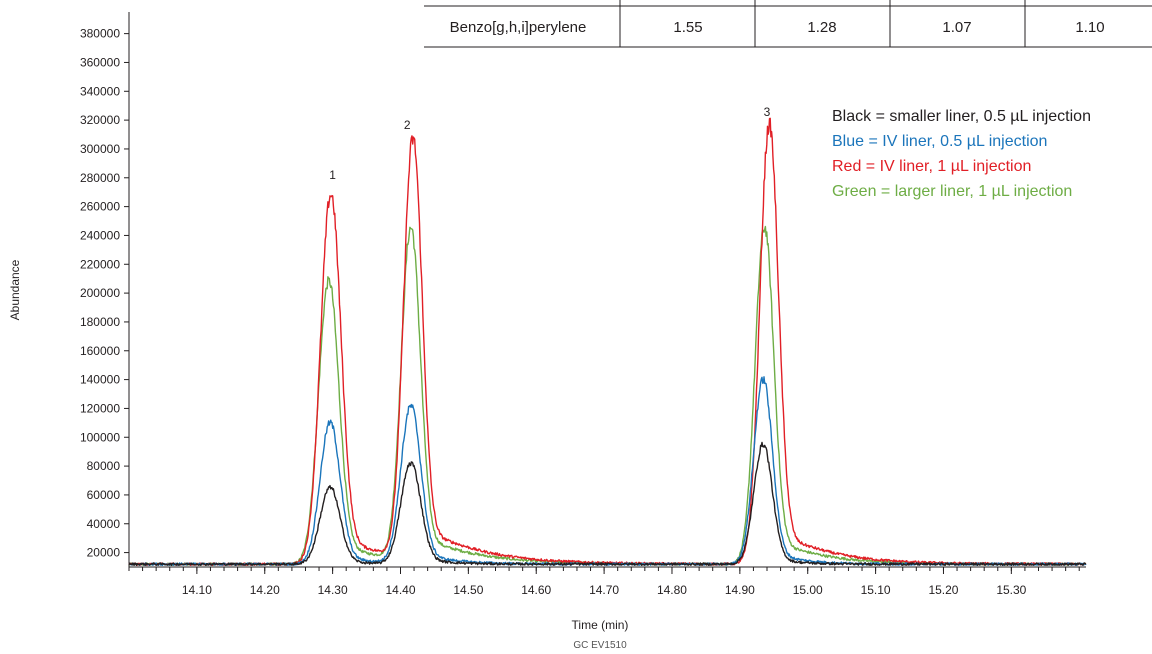  What do you see at coordinates (104, 466) in the screenshot?
I see `y-tick-label: 80000` at bounding box center [104, 466].